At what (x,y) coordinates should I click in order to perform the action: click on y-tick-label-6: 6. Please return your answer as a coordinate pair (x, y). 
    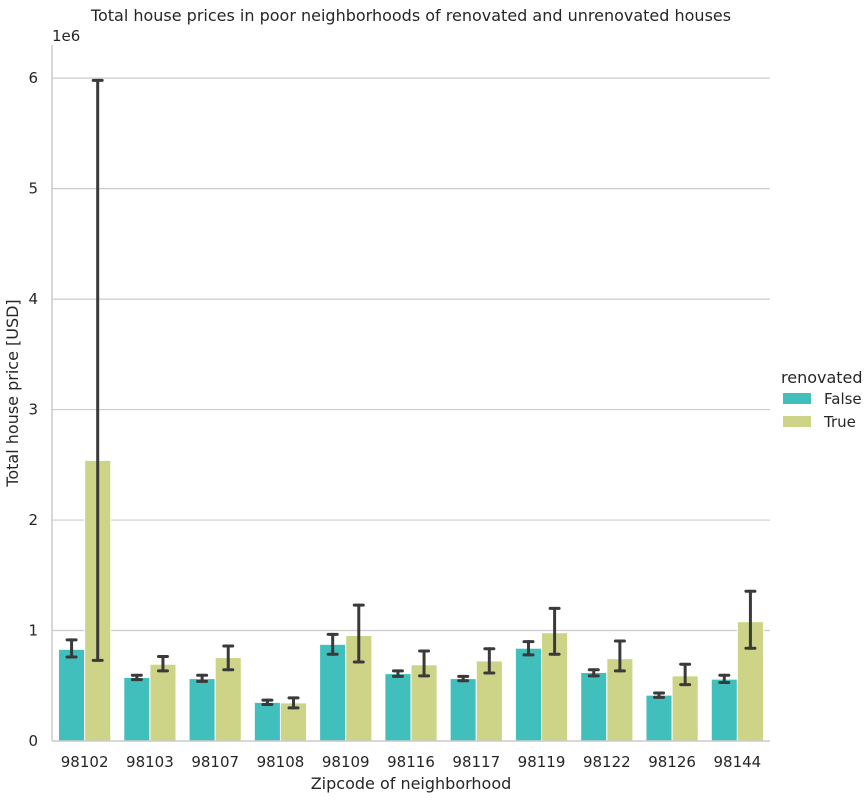
    Looking at the image, I should click on (33, 78).